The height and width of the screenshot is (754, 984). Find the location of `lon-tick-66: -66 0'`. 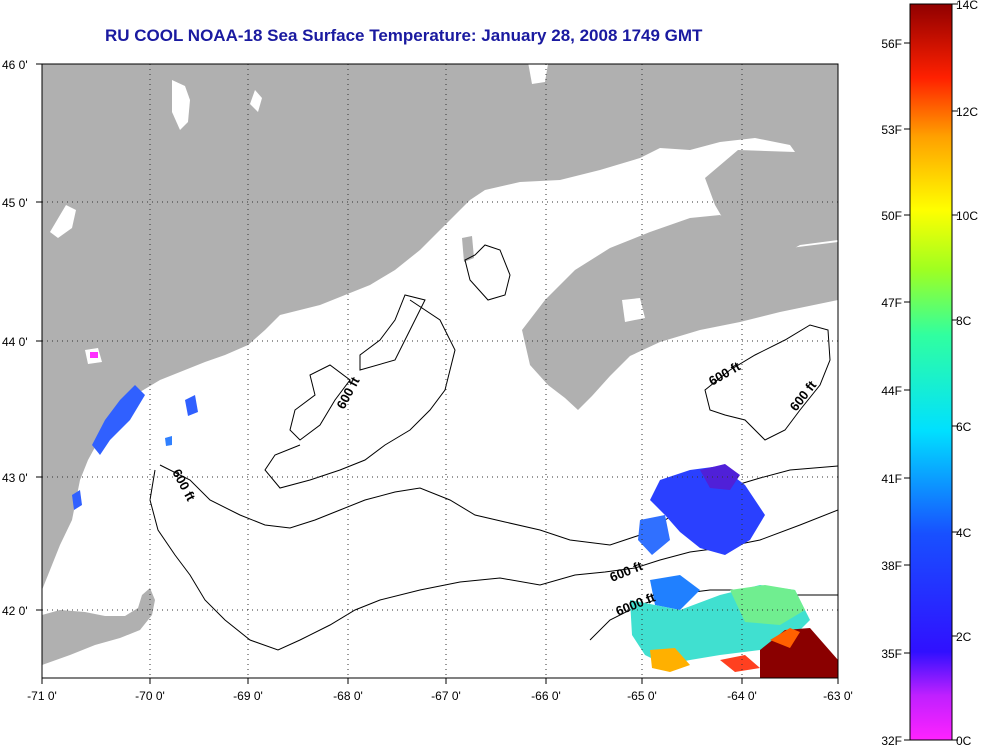

lon-tick-66: -66 0' is located at coordinates (546, 696).